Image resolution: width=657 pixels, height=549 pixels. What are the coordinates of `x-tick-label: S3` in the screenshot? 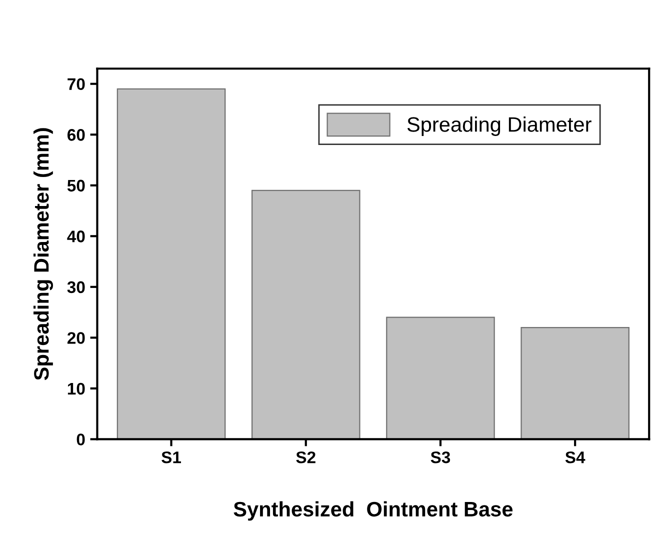 It's located at (440, 457).